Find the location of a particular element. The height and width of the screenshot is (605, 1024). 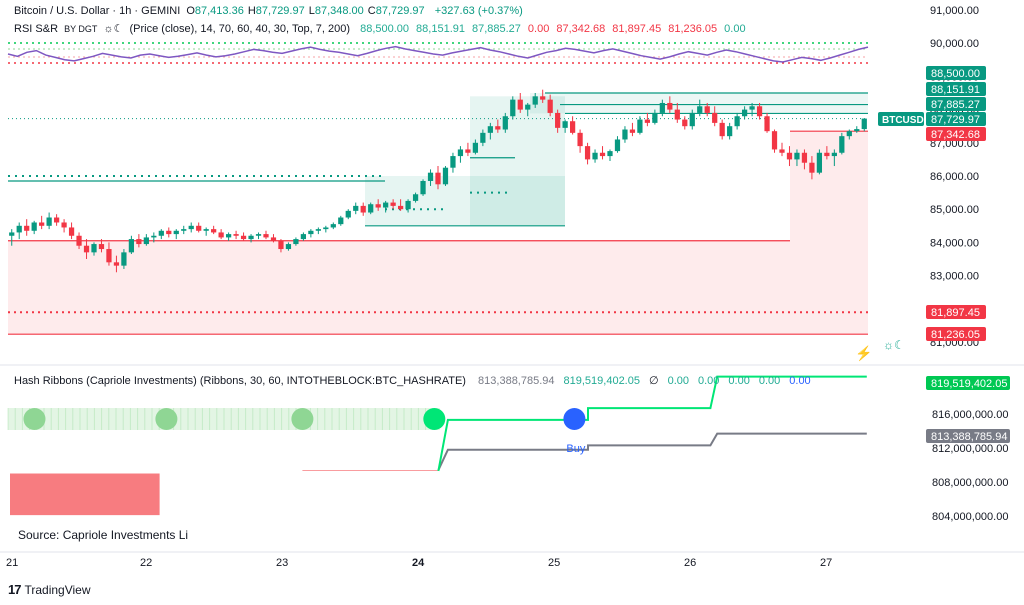

price-tick-label: 85,000.00 is located at coordinates (954, 210).